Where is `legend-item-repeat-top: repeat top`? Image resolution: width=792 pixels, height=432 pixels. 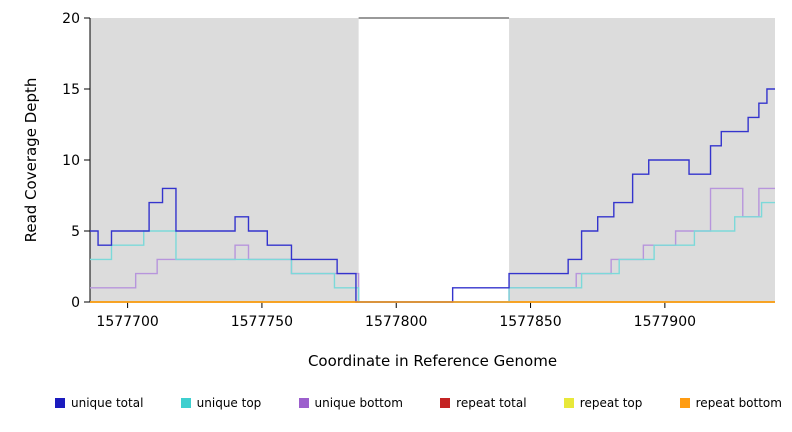 legend-item-repeat-top: repeat top is located at coordinates (603, 403).